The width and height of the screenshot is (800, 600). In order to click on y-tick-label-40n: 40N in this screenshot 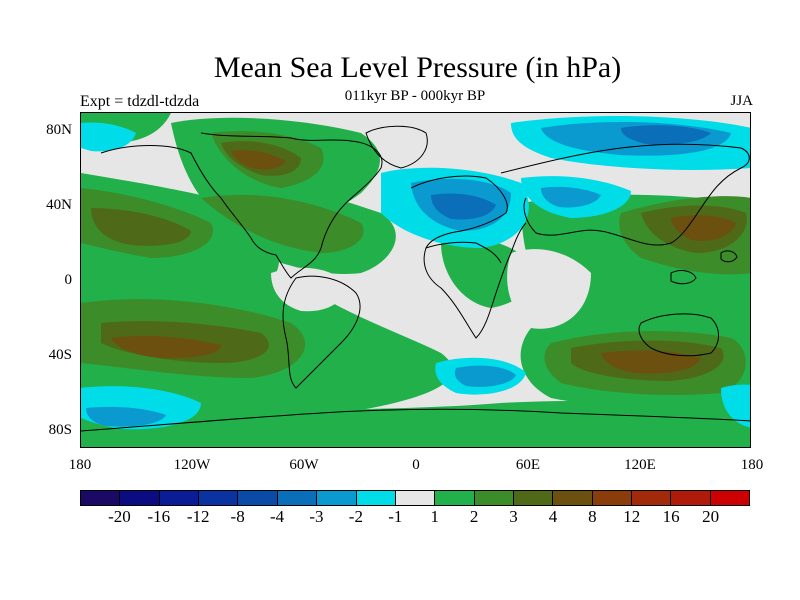, I will do `click(59, 205)`.